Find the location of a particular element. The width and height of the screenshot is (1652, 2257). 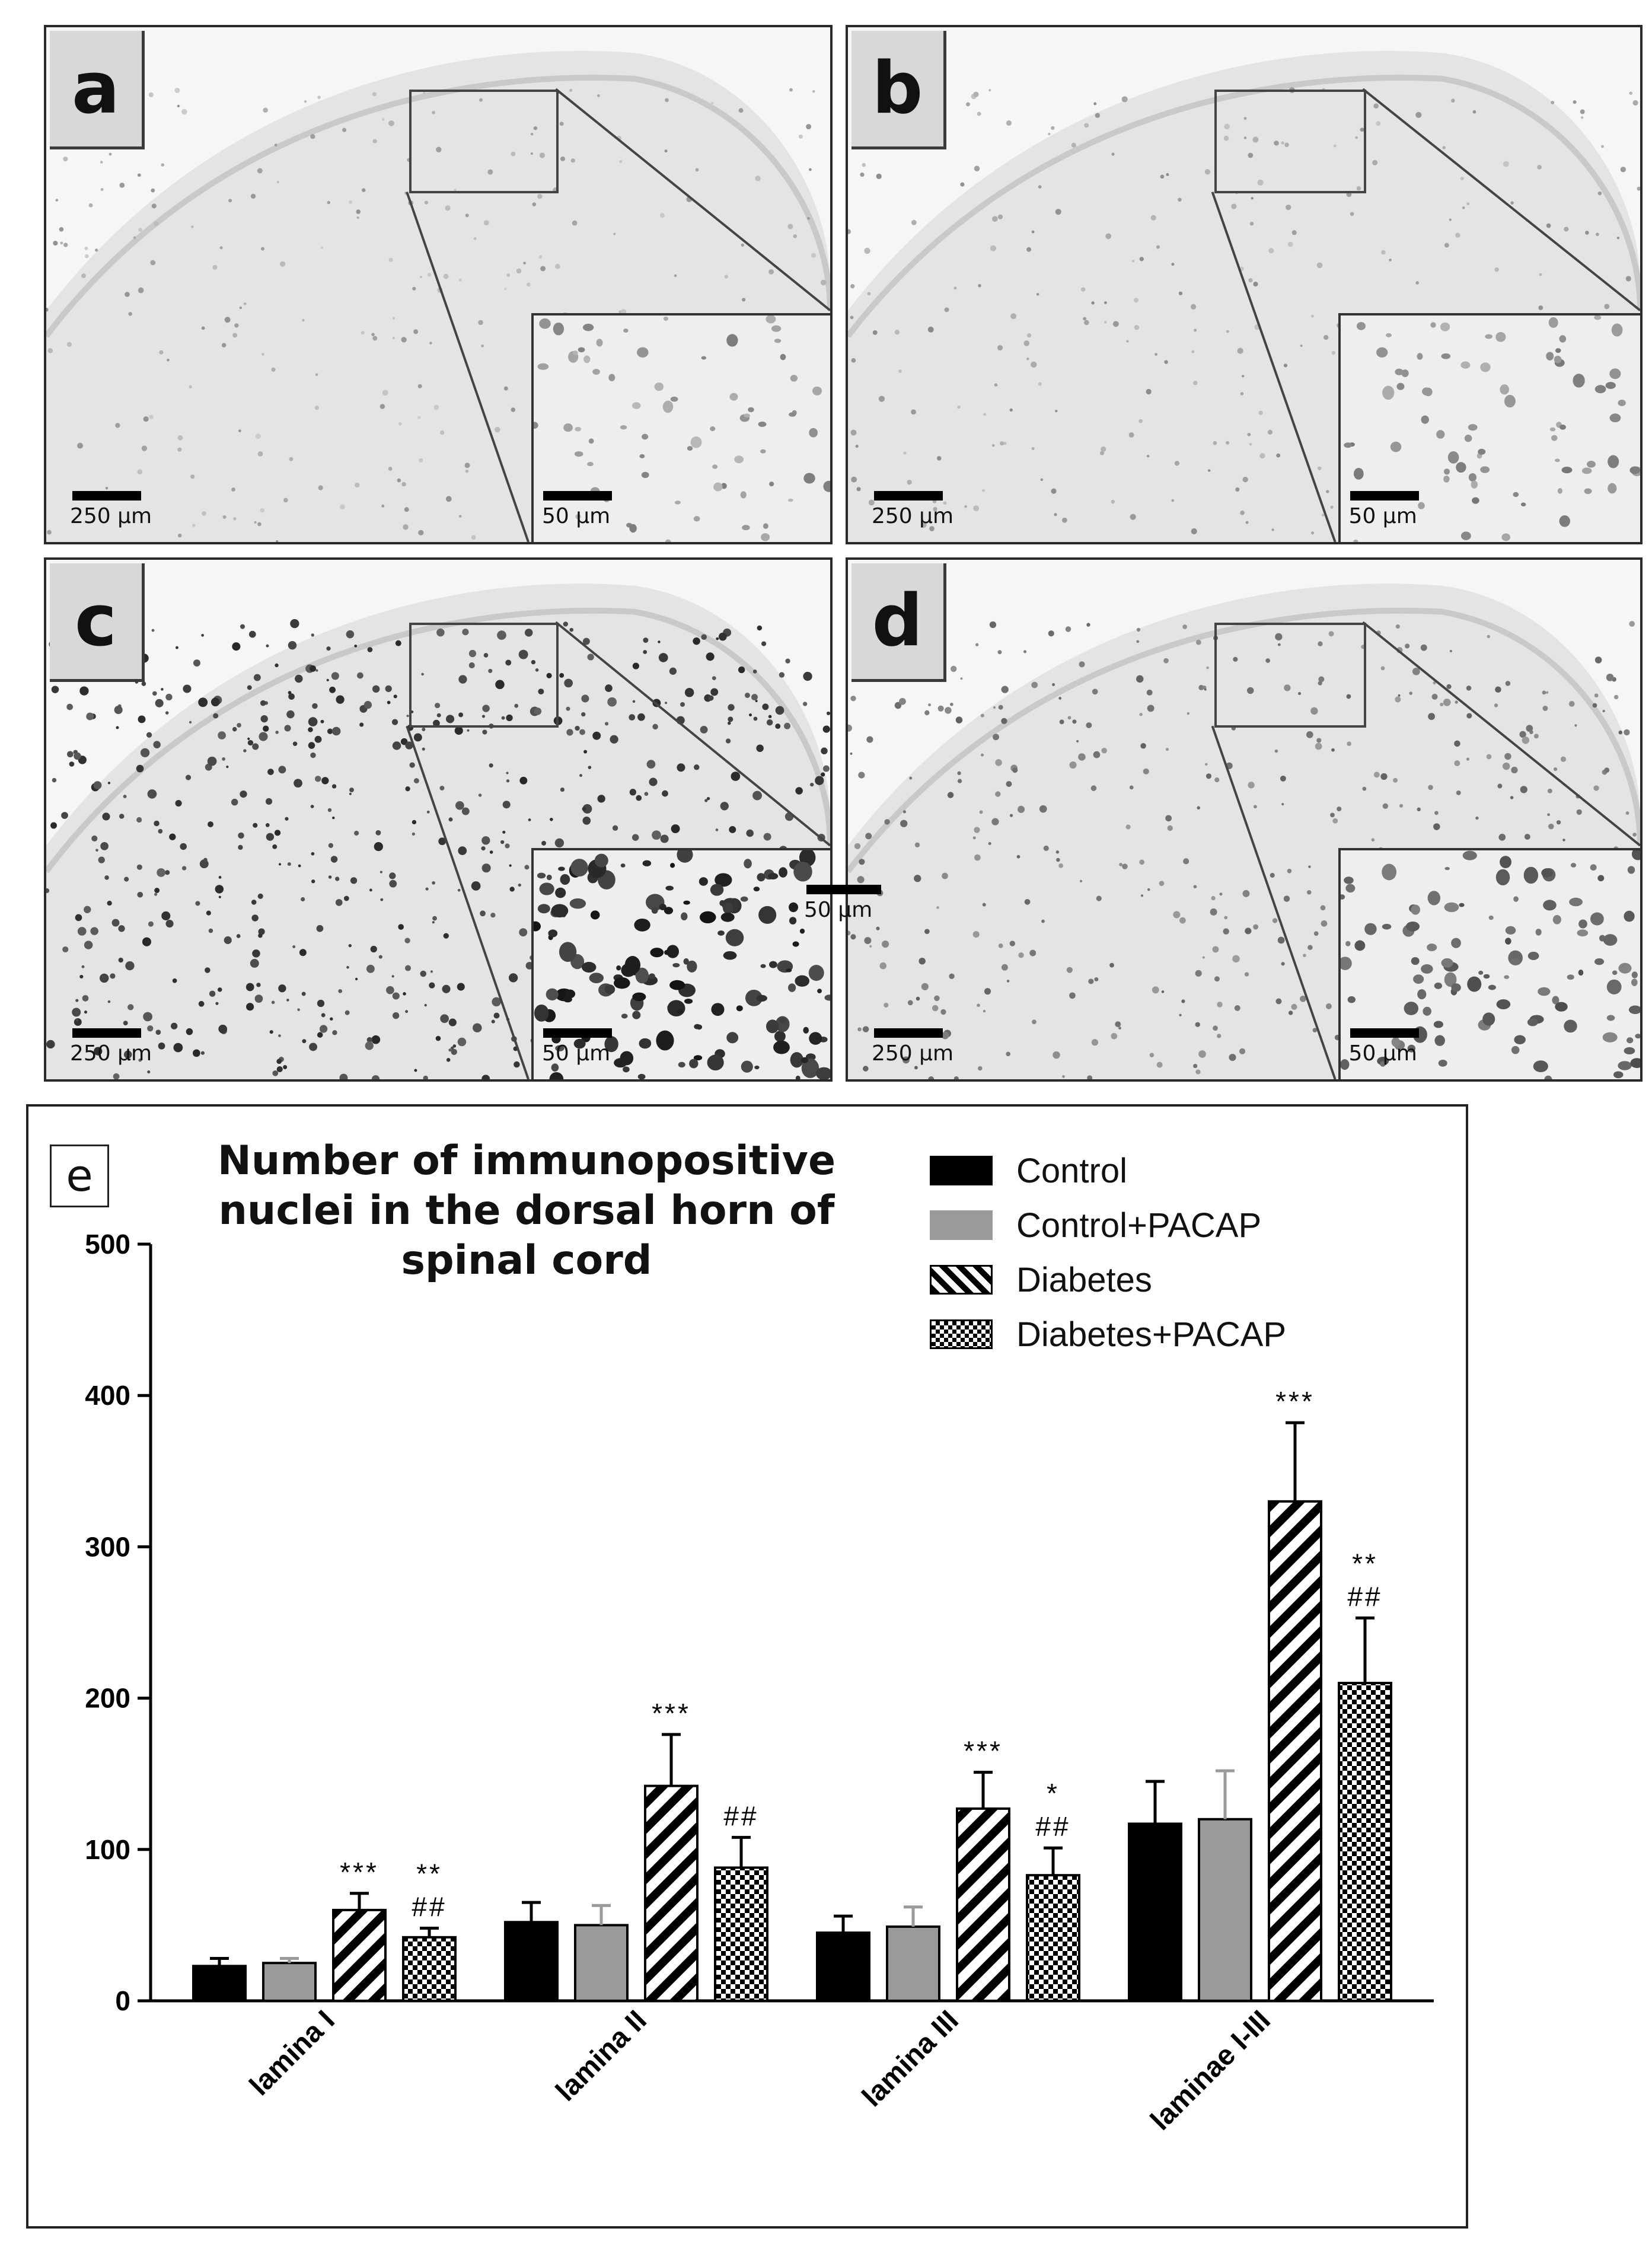

y-tick-label: 300 is located at coordinates (107, 1546).